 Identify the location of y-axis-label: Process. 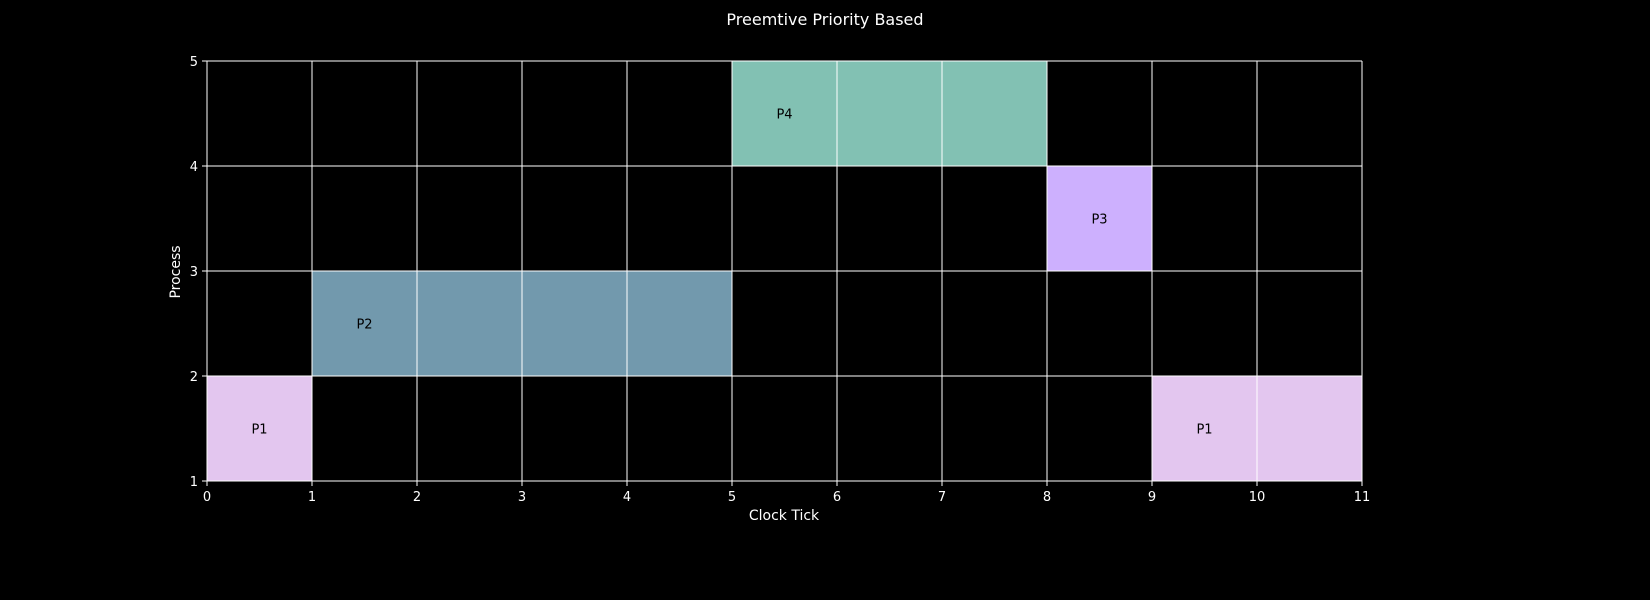
(176, 271).